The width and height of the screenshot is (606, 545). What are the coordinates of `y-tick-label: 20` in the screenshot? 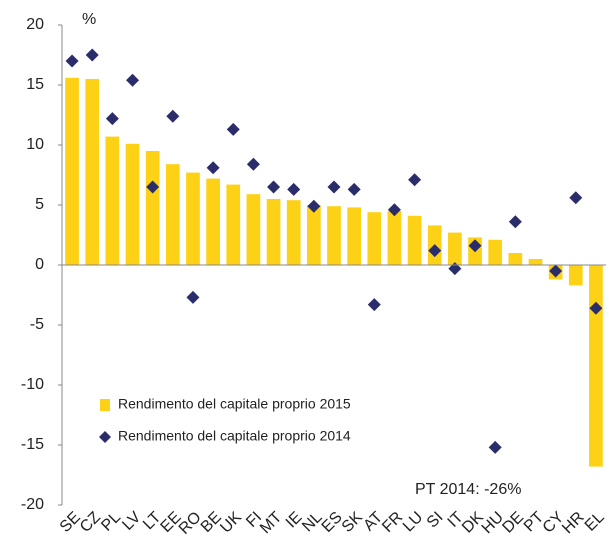 It's located at (35, 24).